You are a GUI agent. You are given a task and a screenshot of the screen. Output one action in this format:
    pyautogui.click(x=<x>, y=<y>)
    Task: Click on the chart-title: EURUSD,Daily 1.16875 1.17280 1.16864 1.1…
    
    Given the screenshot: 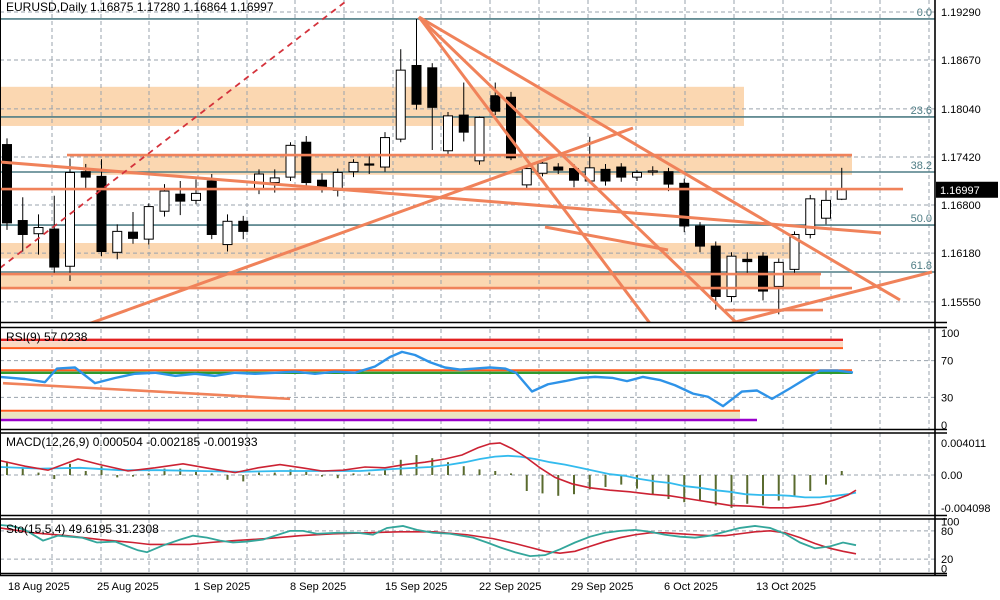 What is the action you would take?
    pyautogui.click(x=140, y=7)
    